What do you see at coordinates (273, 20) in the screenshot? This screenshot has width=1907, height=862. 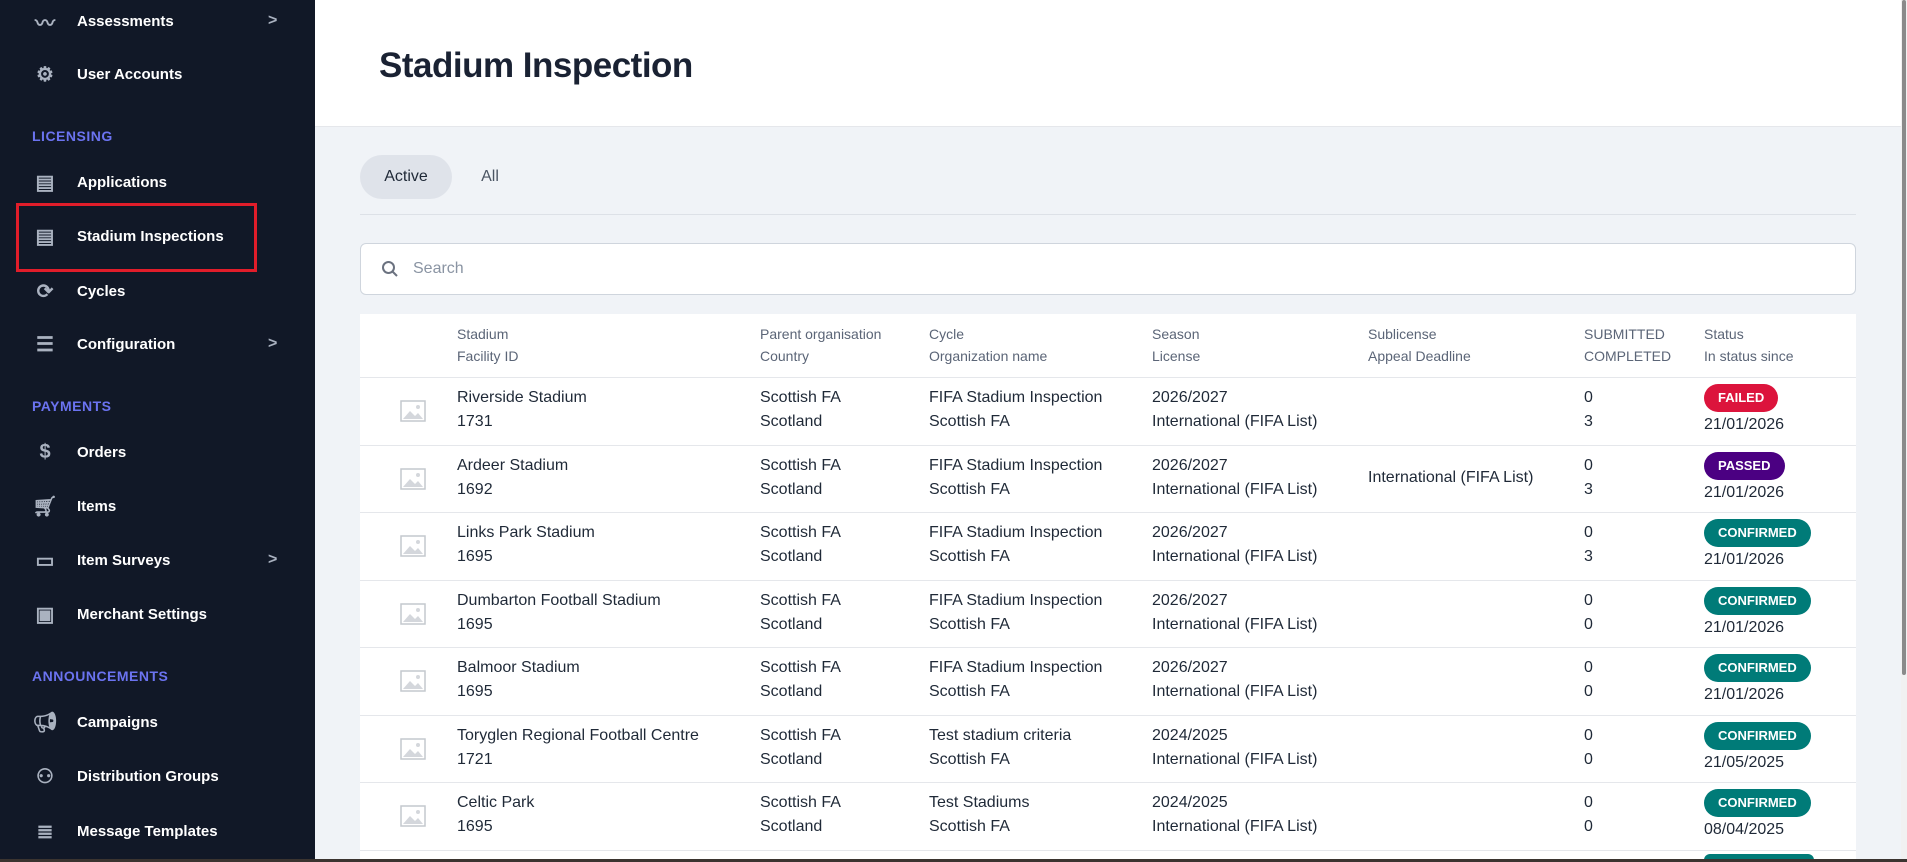 I see `chevron-right-icon: >` at bounding box center [273, 20].